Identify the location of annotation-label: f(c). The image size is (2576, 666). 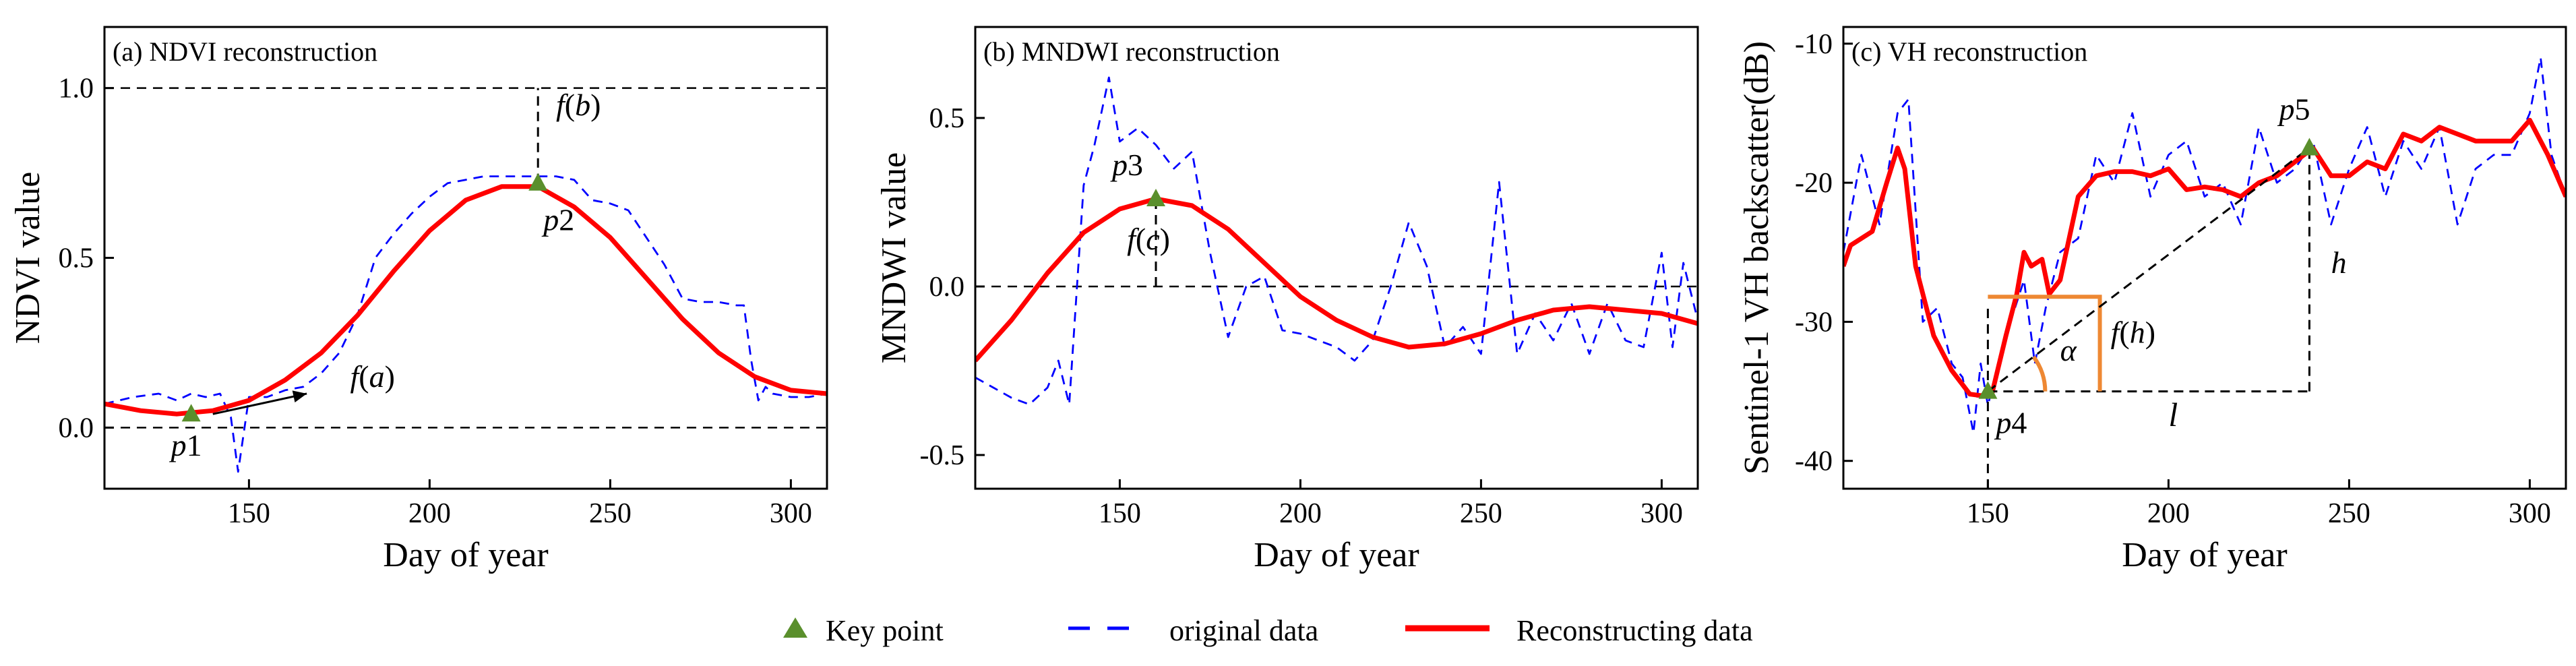
(1149, 239).